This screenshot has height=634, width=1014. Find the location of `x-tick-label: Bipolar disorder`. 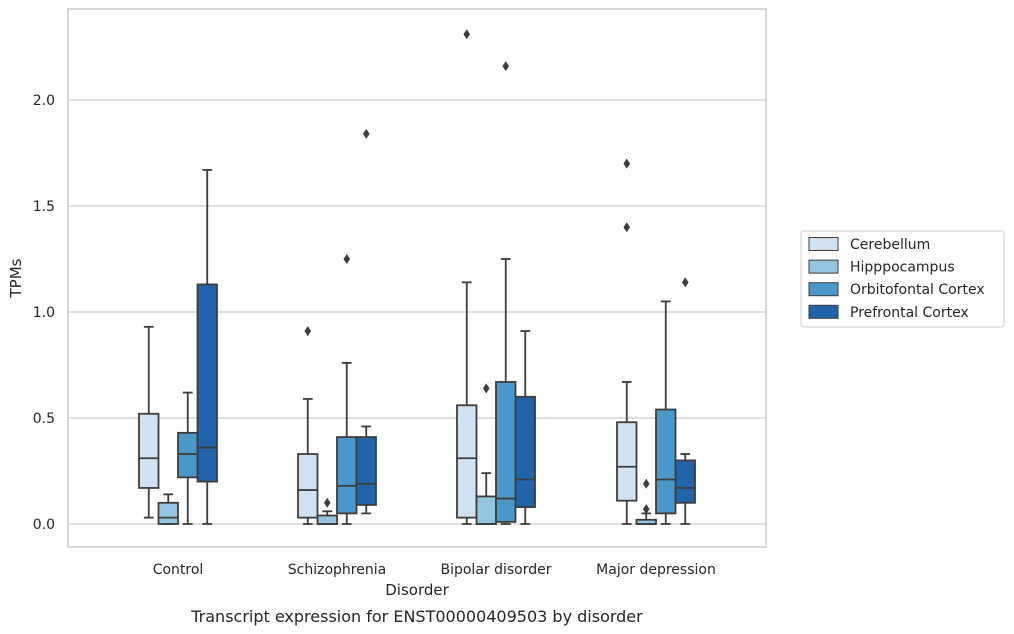

x-tick-label: Bipolar disorder is located at coordinates (495, 570).